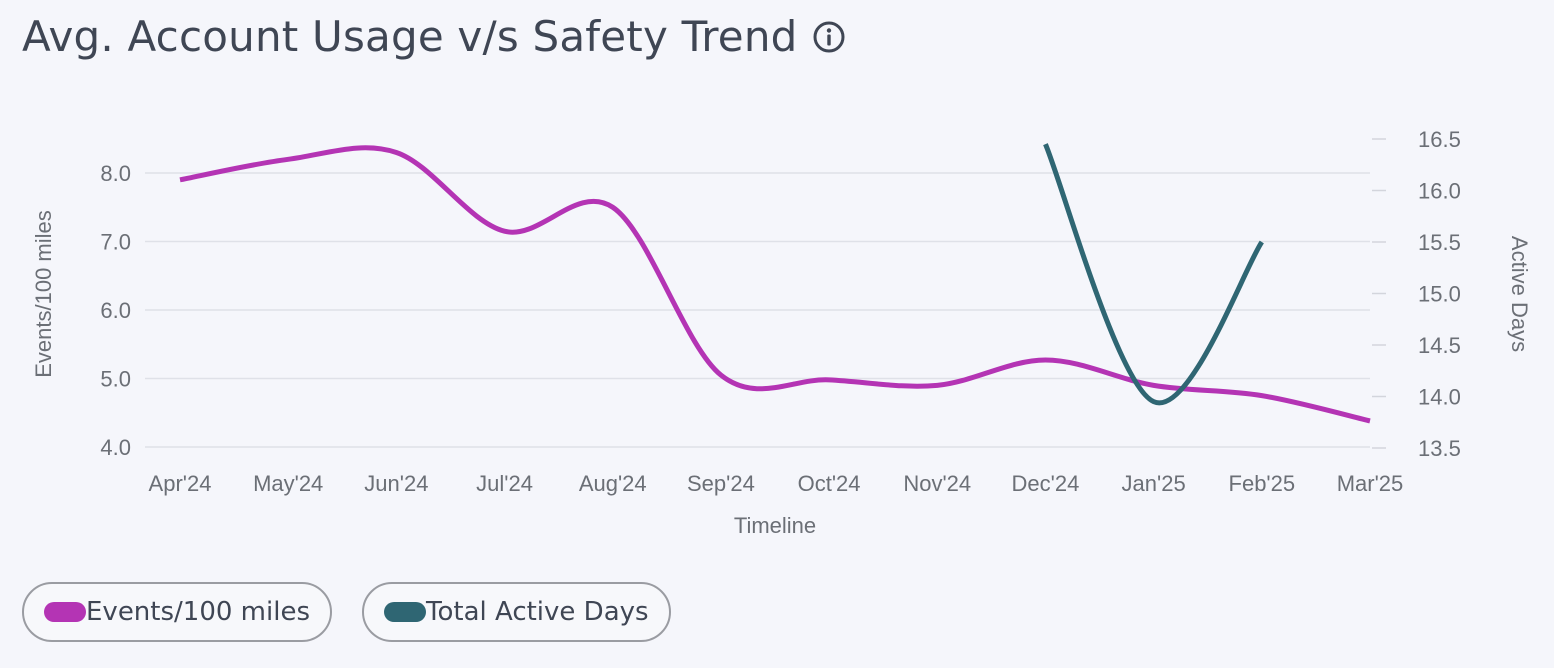 This screenshot has height=668, width=1554. I want to click on x-tick-label: Sep'24, so click(721, 483).